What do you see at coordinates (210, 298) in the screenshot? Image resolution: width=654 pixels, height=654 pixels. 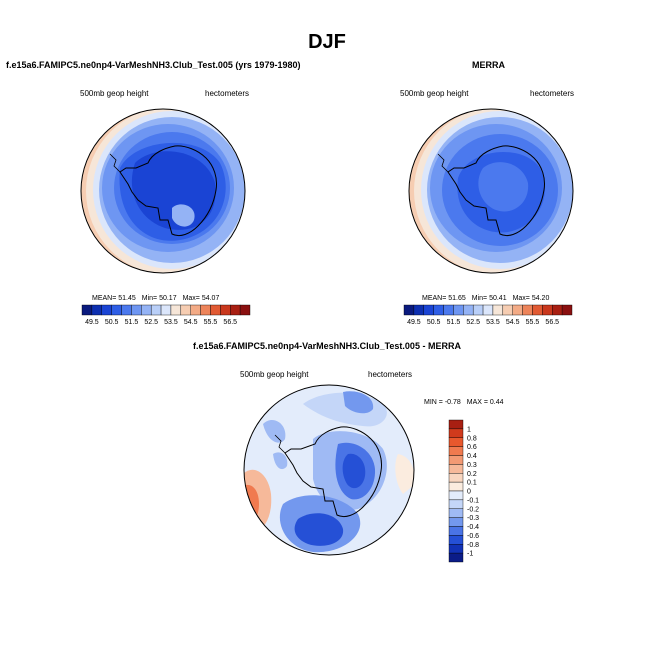 I see `model-max-value: 54.07` at bounding box center [210, 298].